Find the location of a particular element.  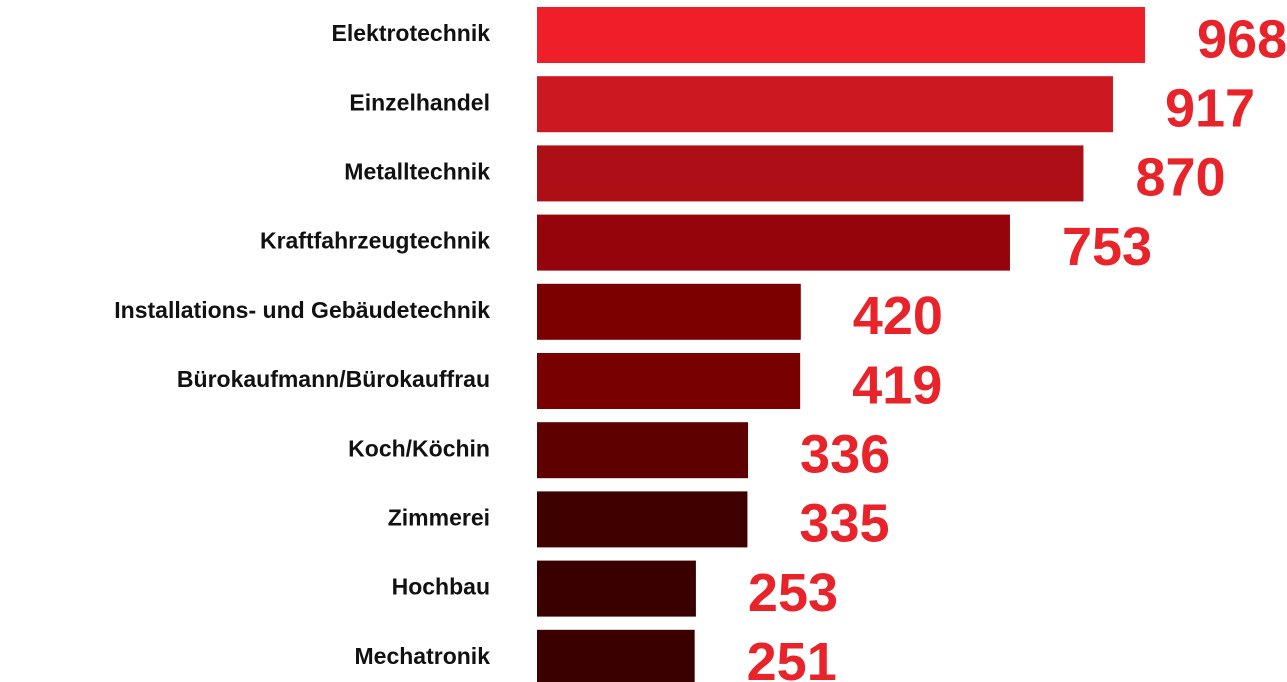

category-label: Metalltechnik is located at coordinates (417, 171).